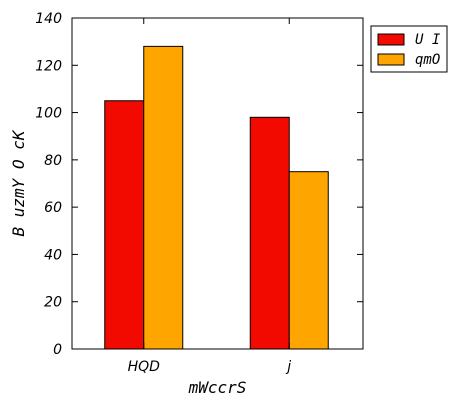 This screenshot has height=408, width=476. What do you see at coordinates (48, 19) in the screenshot?
I see `y-tick-label: 140` at bounding box center [48, 19].